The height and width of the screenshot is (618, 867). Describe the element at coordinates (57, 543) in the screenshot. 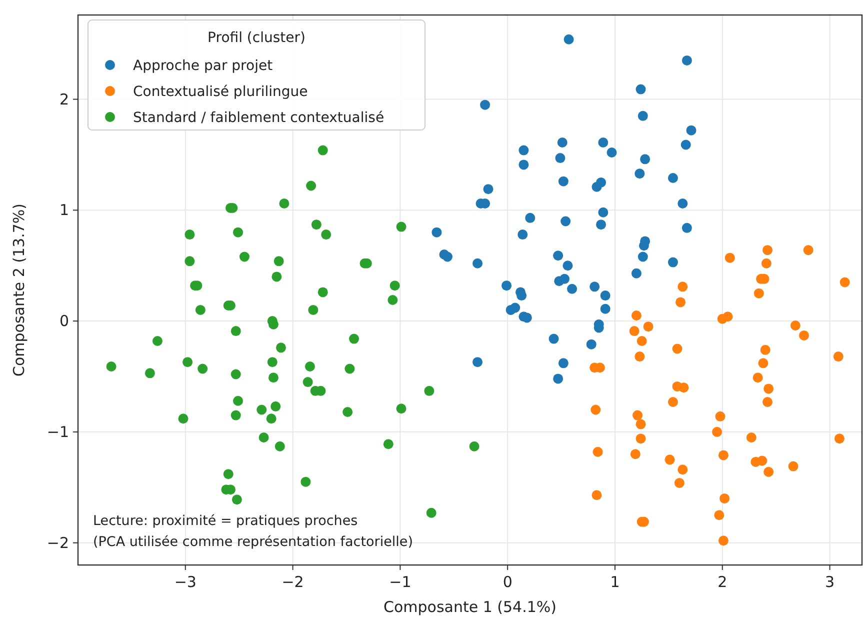

I see `y-tick-label: −2` at that location.